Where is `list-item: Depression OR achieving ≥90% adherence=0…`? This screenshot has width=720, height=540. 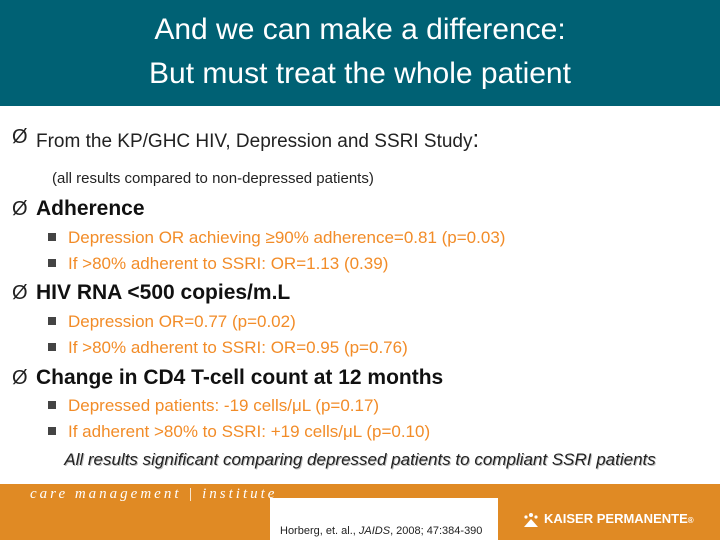
list-item: Depression OR achieving ≥90% adherence=0… is located at coordinates (276, 238).